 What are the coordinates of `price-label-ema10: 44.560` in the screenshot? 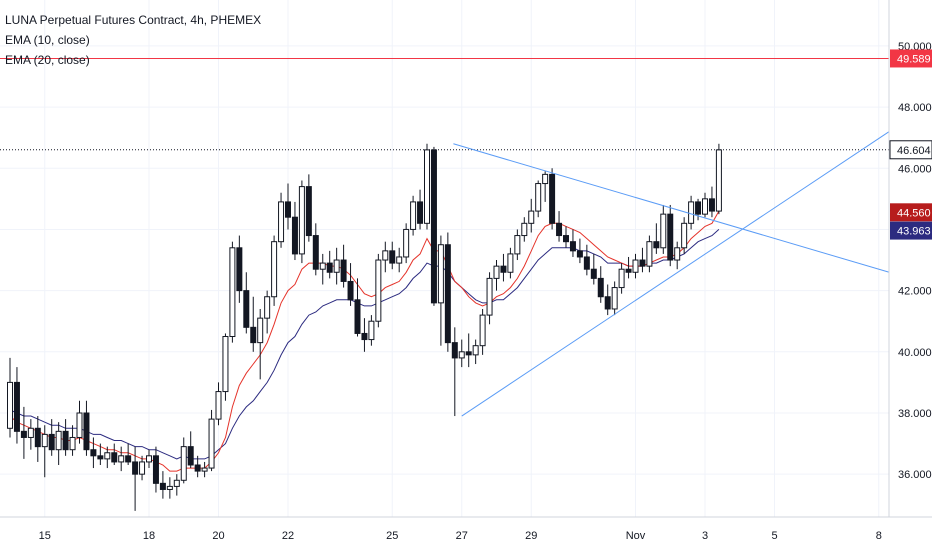 It's located at (911, 212).